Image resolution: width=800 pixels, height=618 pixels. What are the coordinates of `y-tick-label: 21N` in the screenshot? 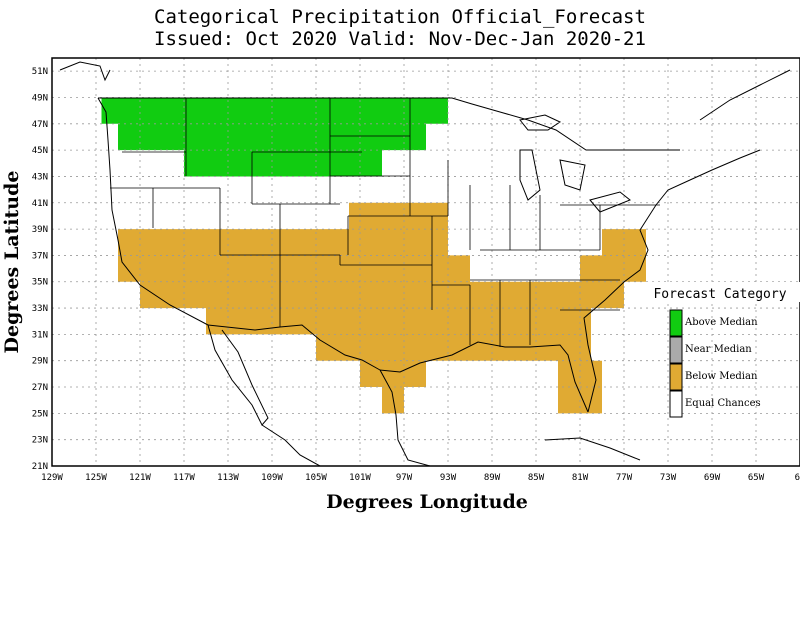 It's located at (40, 467).